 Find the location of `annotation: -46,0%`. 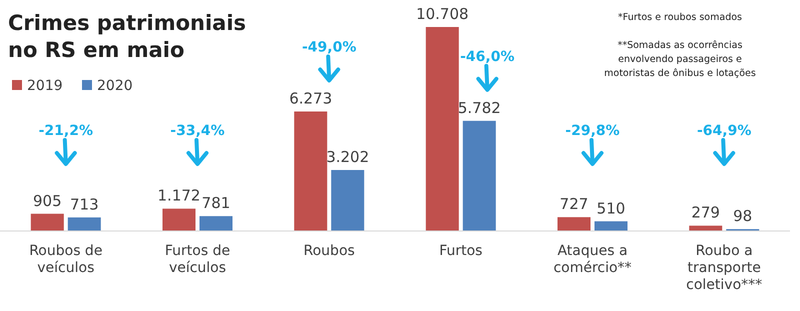

annotation: -46,0% is located at coordinates (487, 56).